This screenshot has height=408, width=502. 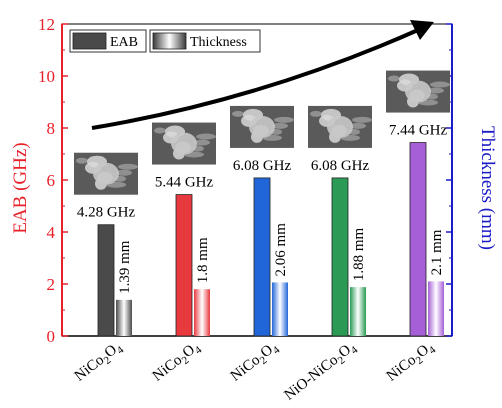 I want to click on legend-swatch-eab, so click(x=89, y=41).